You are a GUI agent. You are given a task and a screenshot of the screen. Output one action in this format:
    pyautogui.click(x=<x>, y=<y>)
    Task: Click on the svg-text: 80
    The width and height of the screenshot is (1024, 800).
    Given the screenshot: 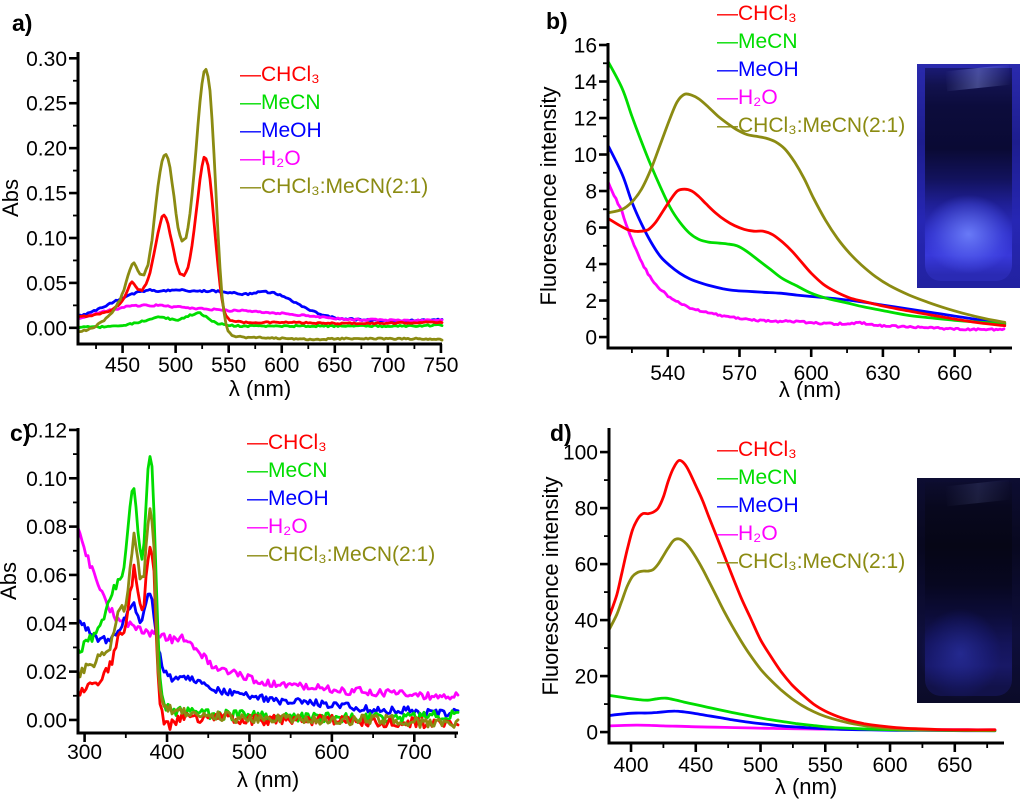 What is the action you would take?
    pyautogui.click(x=586, y=509)
    